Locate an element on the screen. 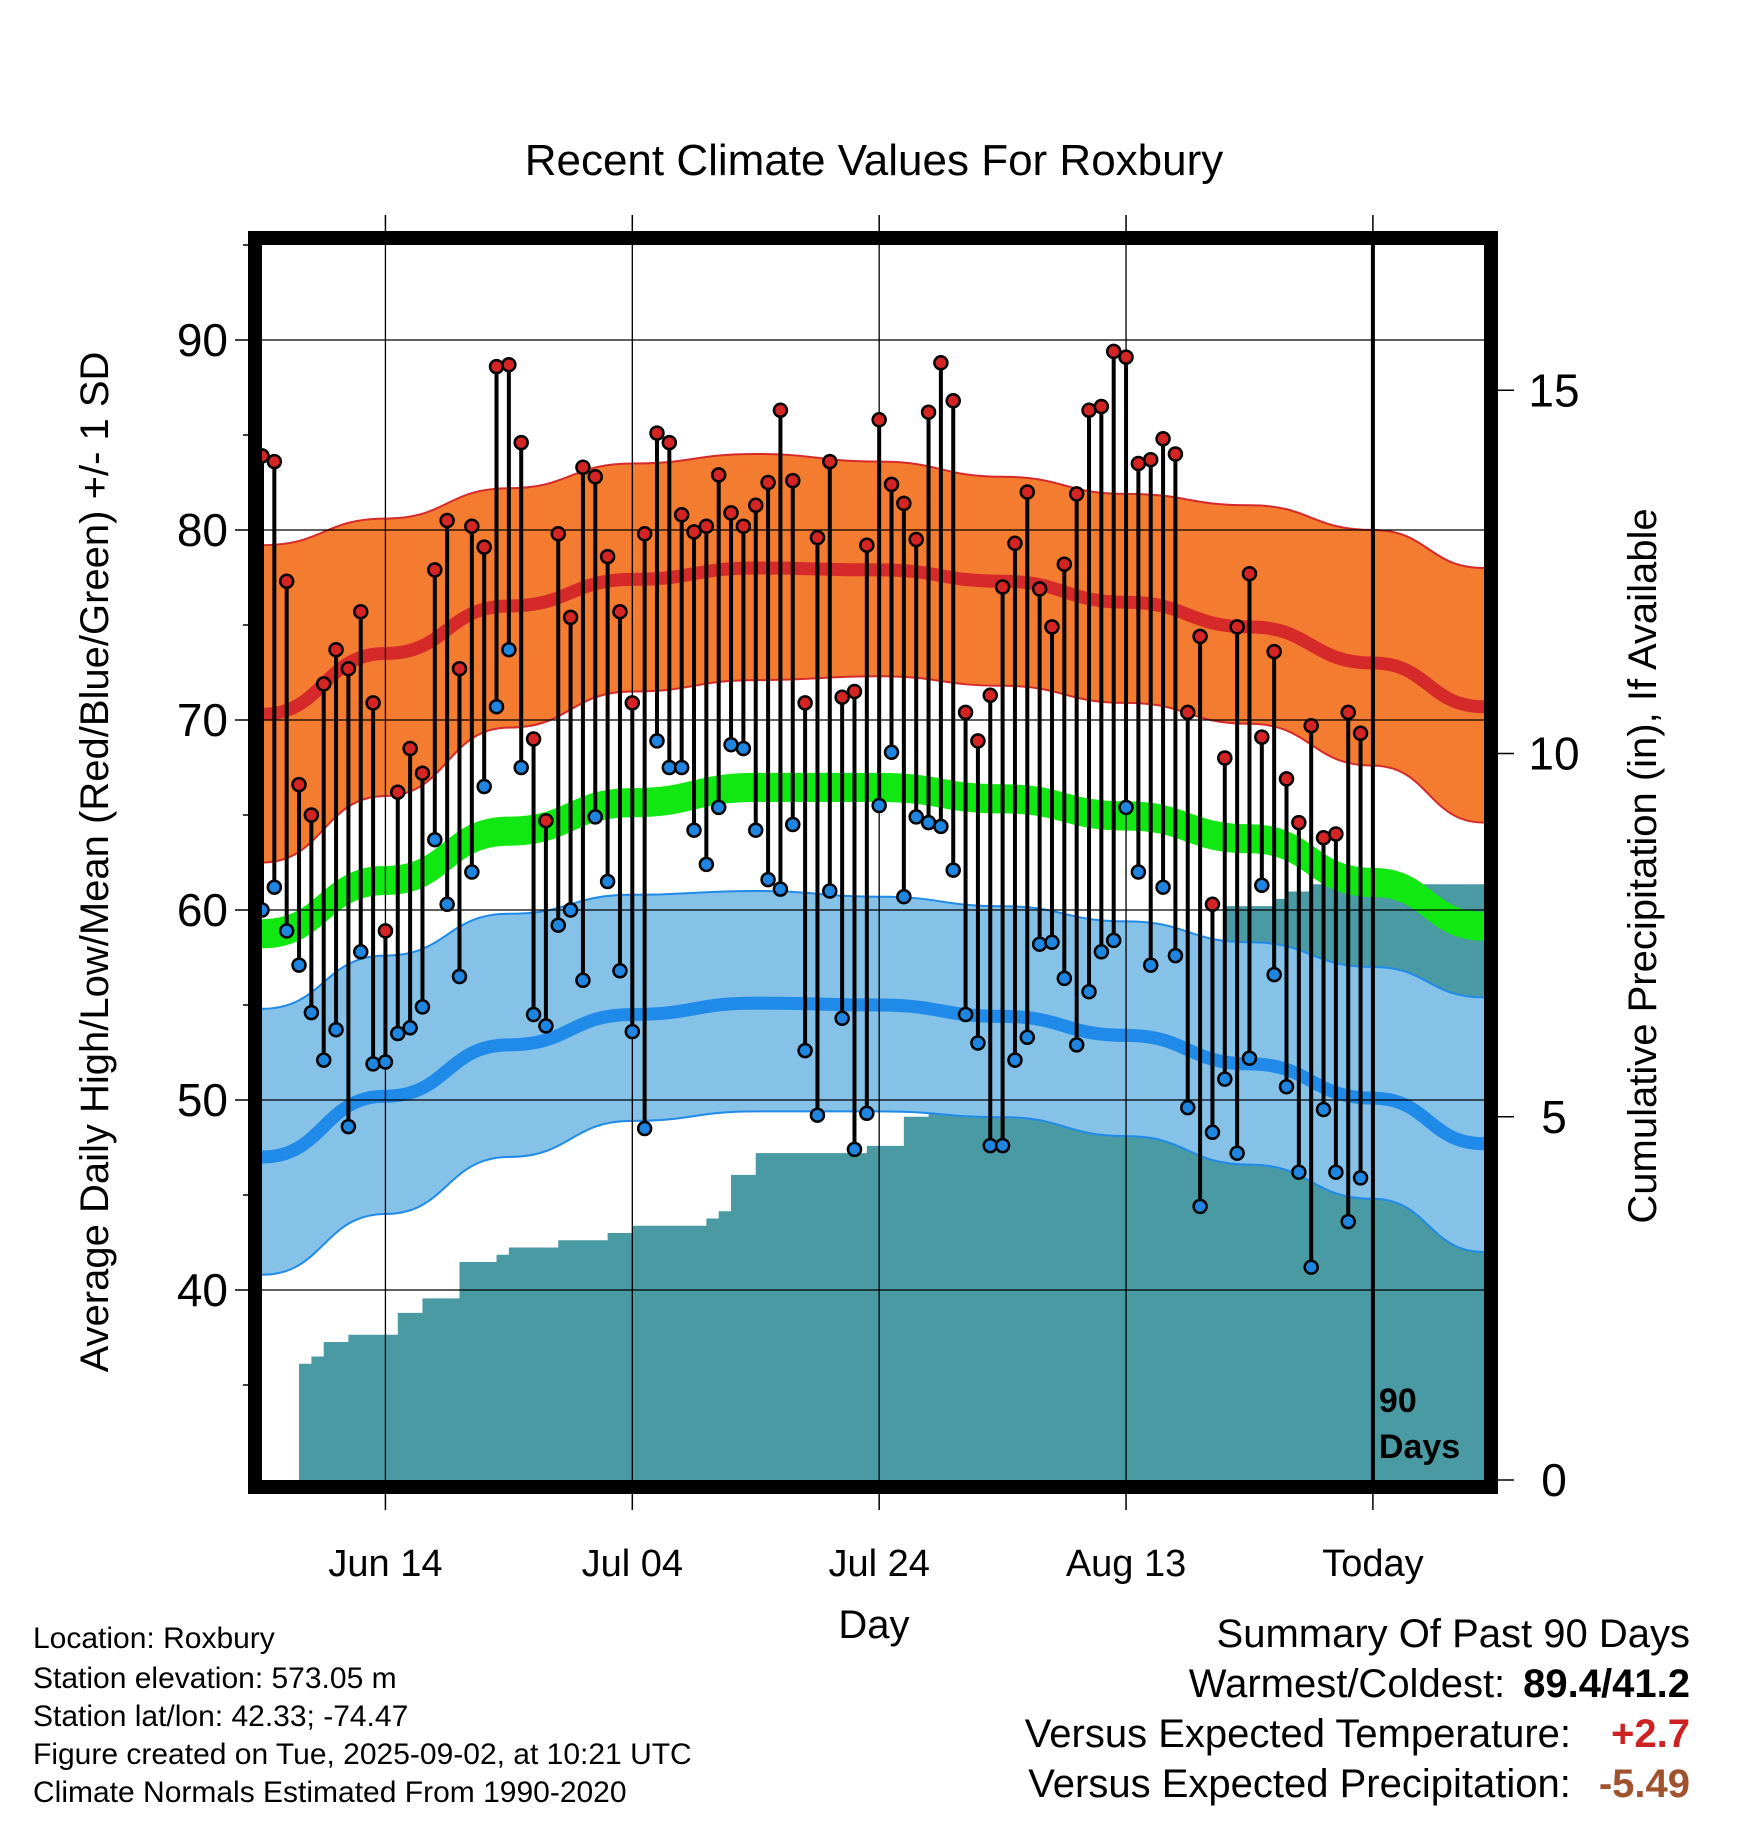  warmest-coldest-label: Warmest/Coldest: is located at coordinates (1347, 1684).